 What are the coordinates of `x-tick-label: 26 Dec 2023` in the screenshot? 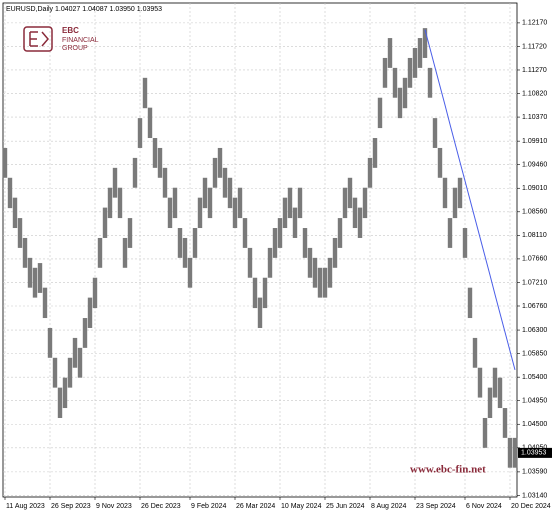 It's located at (161, 506).